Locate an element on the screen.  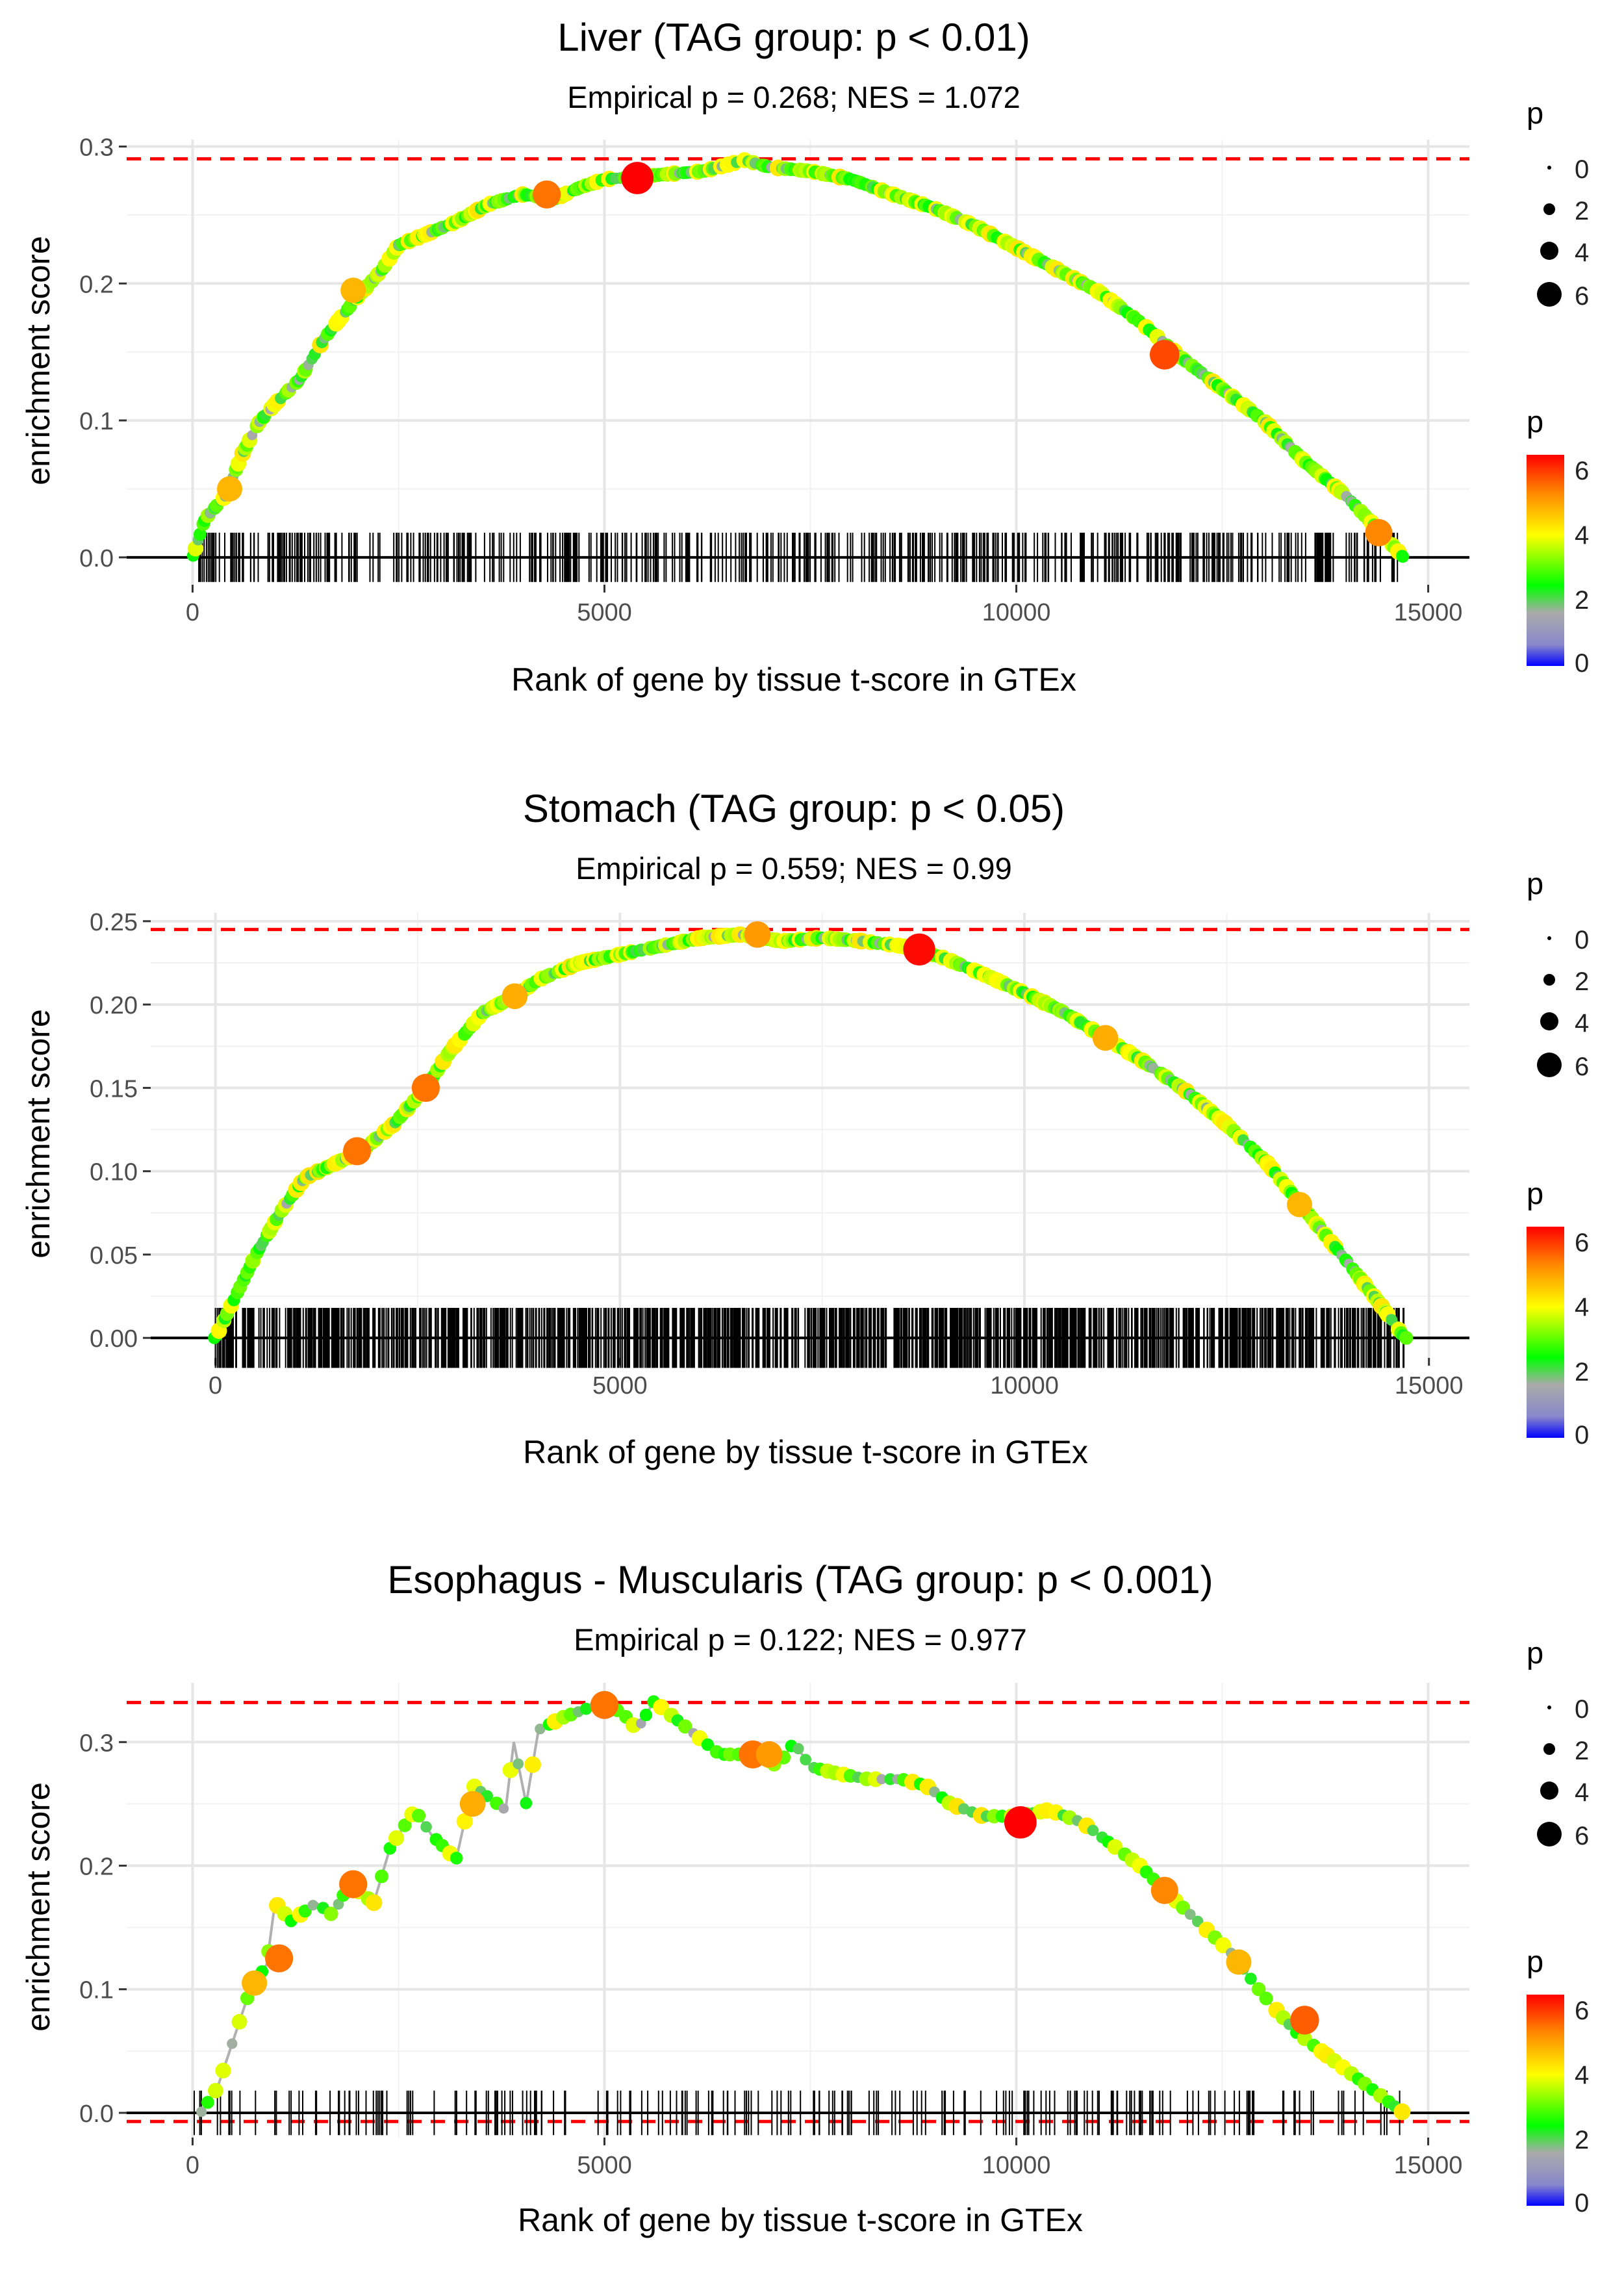
legend-size-label: 4 is located at coordinates (1582, 1023).